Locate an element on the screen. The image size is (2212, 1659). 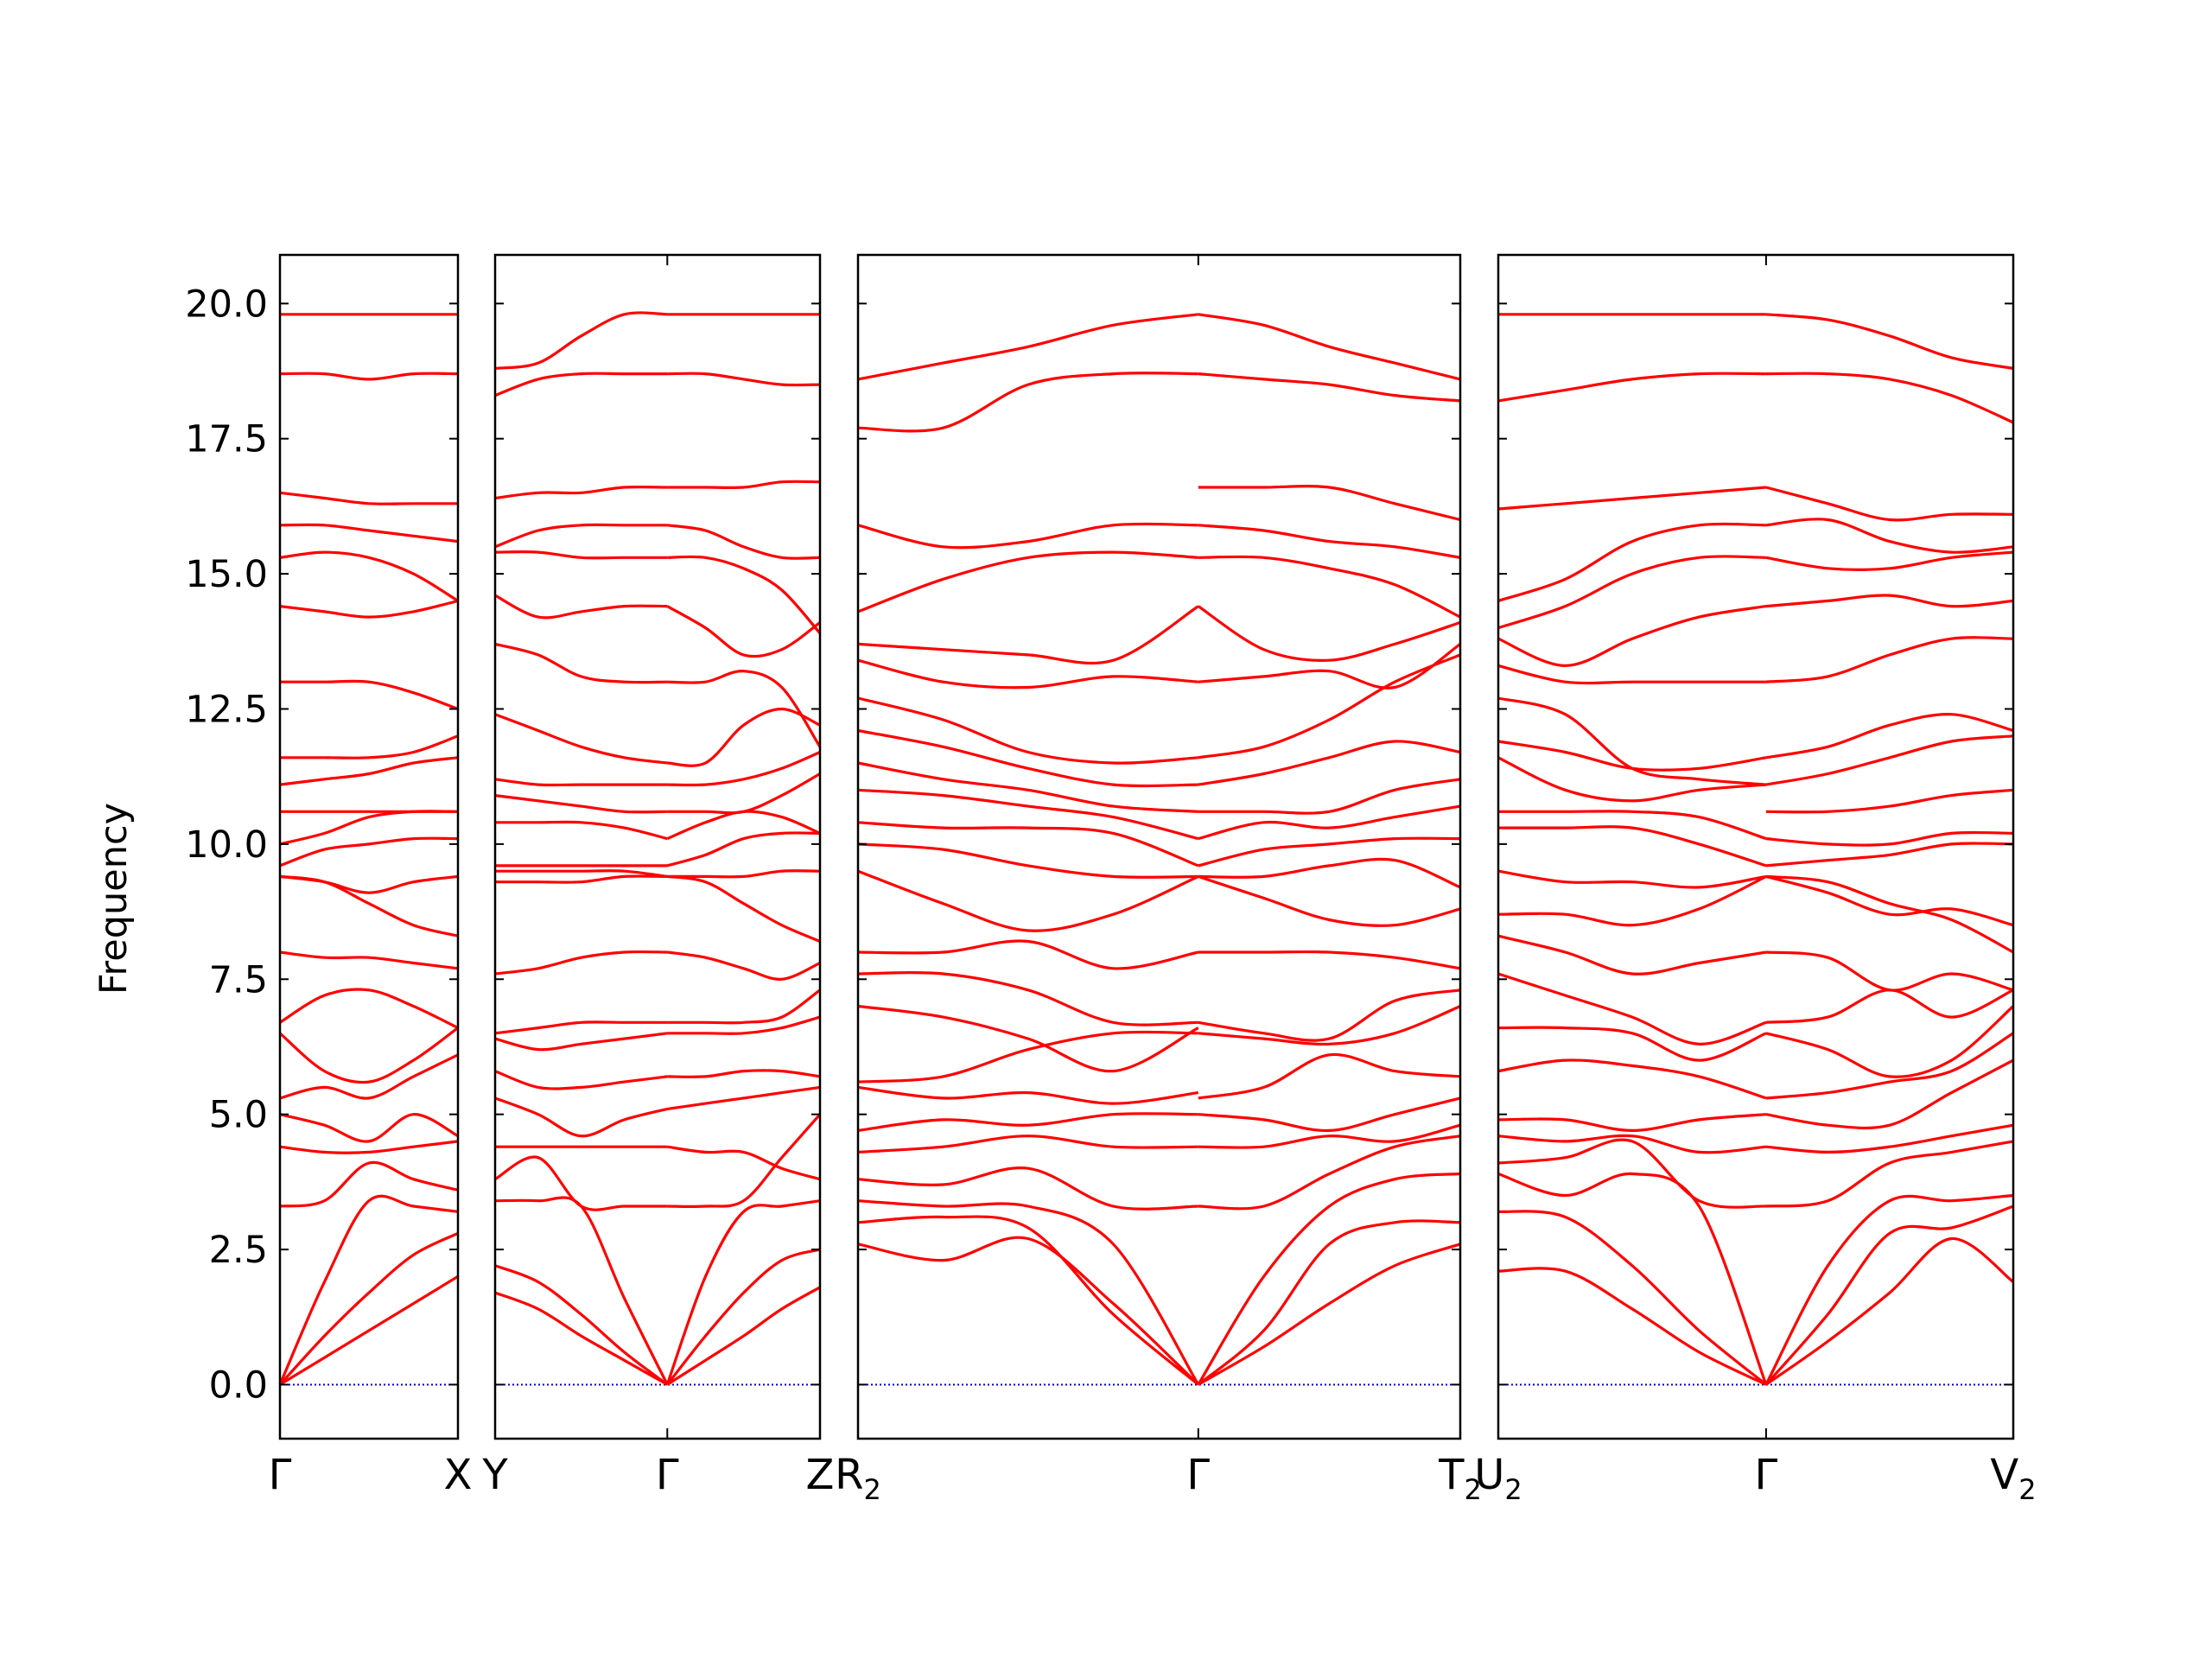
y-tick-label: 0.0 is located at coordinates (238, 1385).